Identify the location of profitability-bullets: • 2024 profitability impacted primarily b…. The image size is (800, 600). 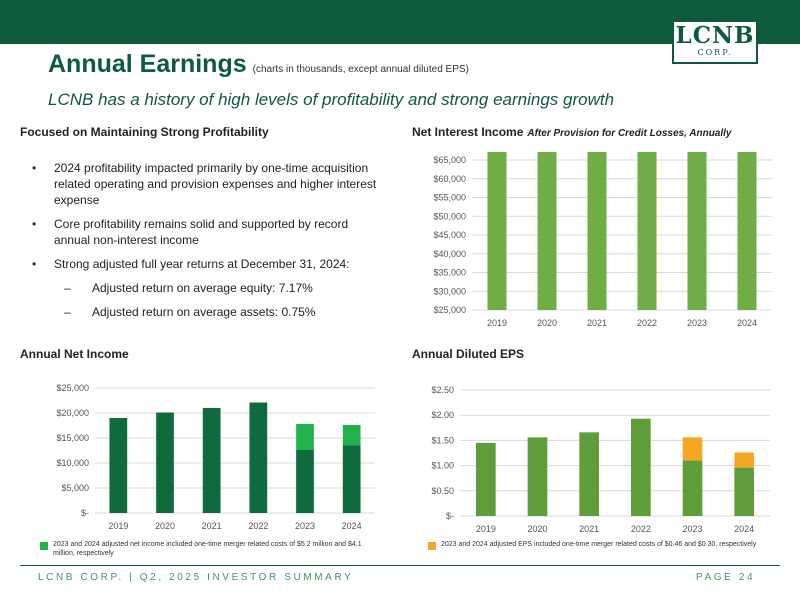
(205, 244).